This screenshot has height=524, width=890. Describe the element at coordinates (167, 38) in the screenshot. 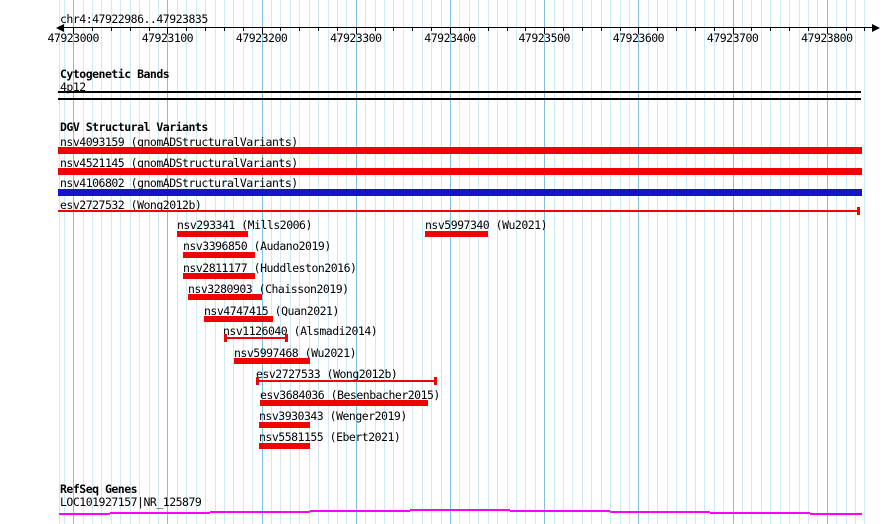

I see `ruler-tick-label: 47923100` at that location.